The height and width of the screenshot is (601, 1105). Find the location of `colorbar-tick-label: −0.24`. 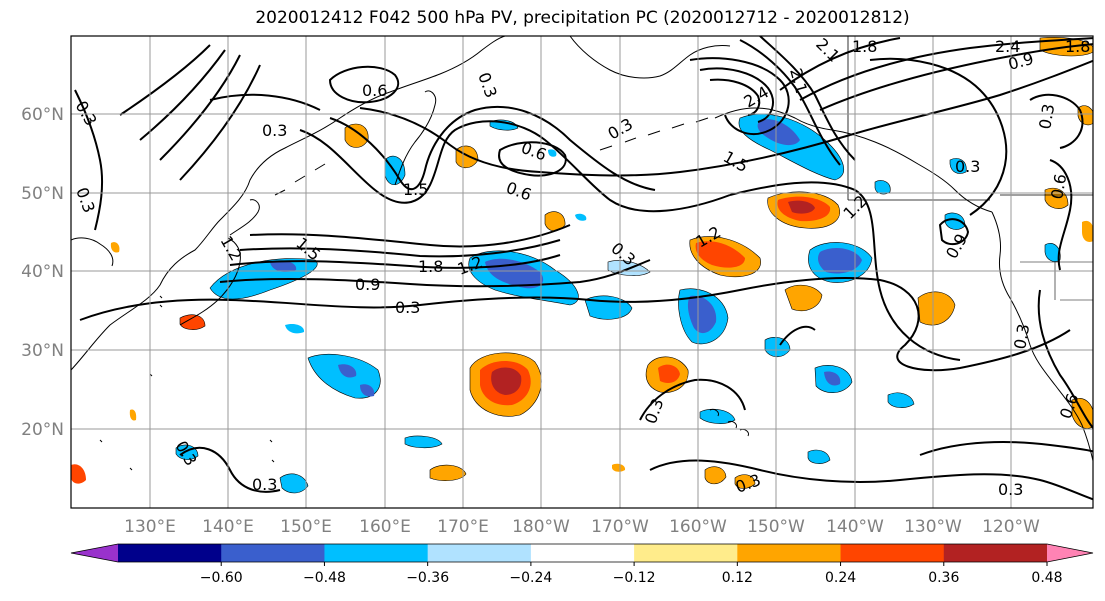

colorbar-tick-label: −0.24 is located at coordinates (530, 578).